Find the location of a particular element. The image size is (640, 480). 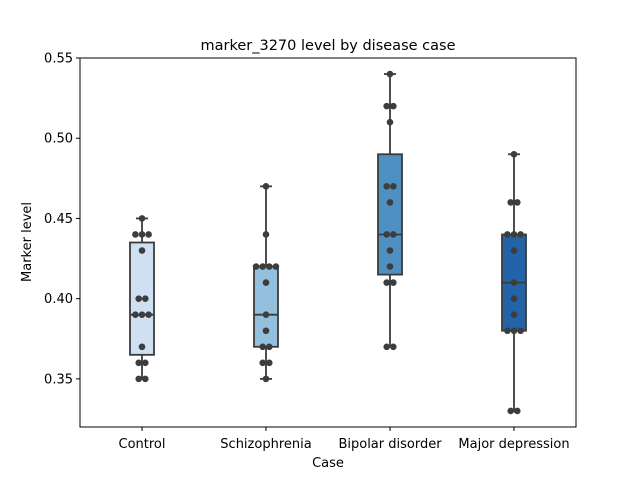

y-tick-label: 0.35 is located at coordinates (58, 379).